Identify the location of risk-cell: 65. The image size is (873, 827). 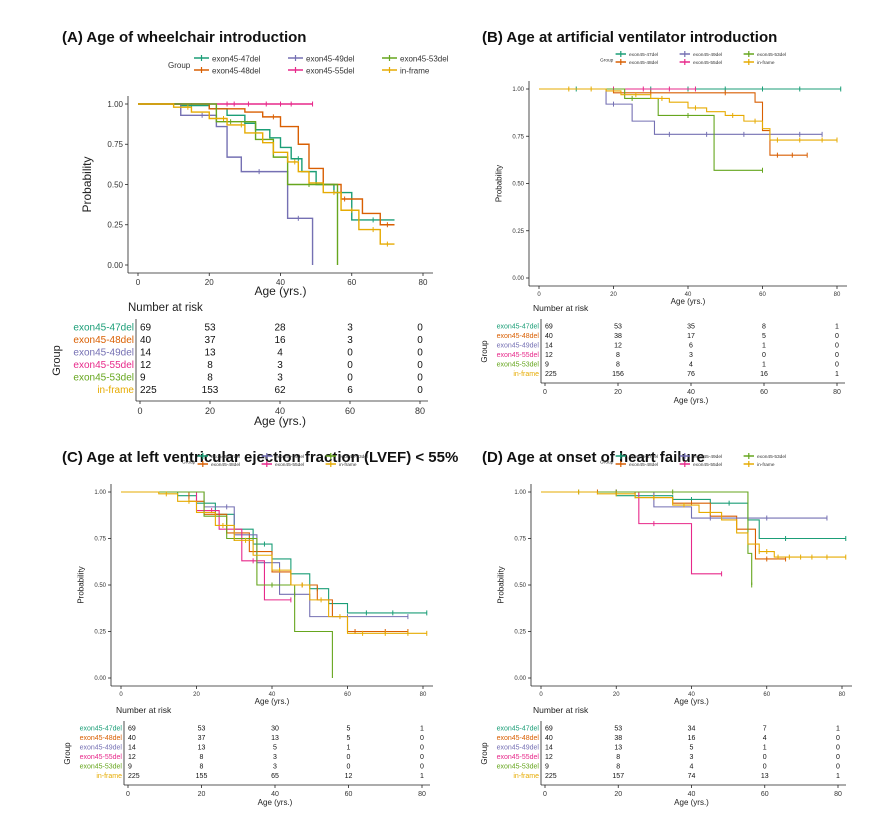
(275, 776).